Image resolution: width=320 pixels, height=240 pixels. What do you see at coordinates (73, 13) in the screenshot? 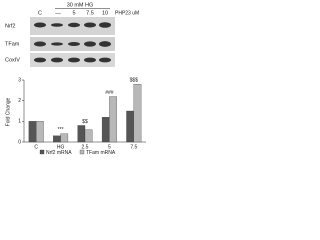
I see `lane-label: 5` at bounding box center [73, 13].